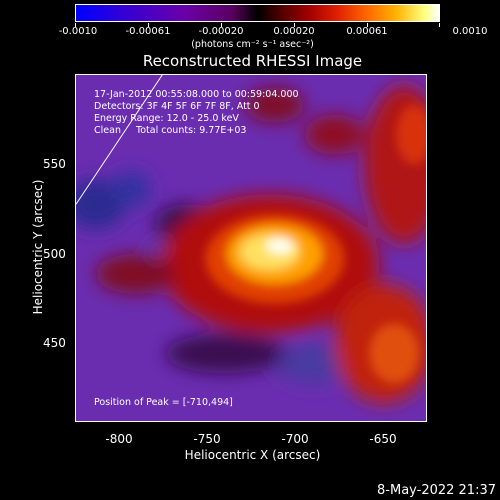  What do you see at coordinates (294, 31) in the screenshot?
I see `colorbar-label: 0.00020` at bounding box center [294, 31].